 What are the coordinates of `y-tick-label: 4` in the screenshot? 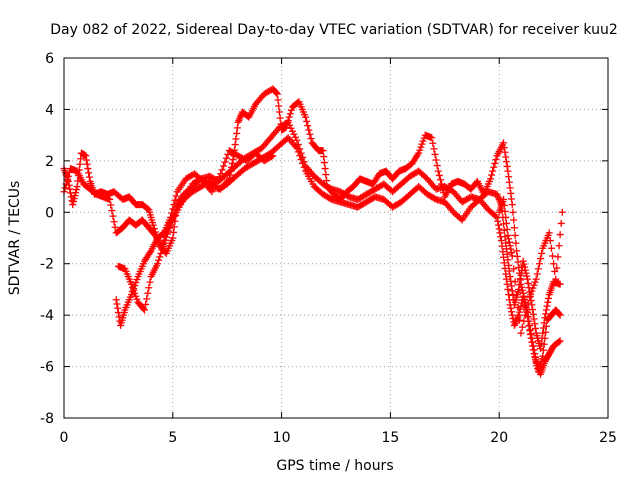 It's located at (49, 110).